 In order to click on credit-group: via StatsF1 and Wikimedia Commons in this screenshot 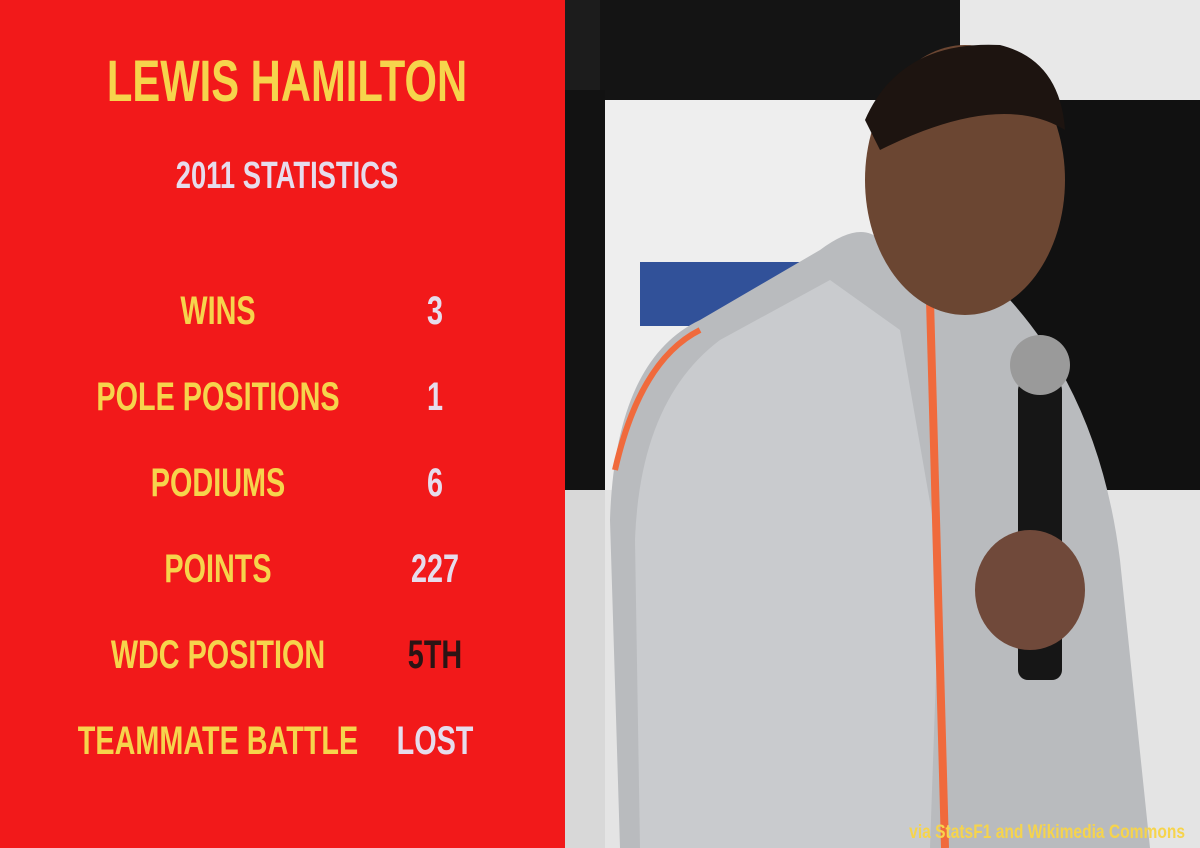, I will do `click(1047, 832)`.